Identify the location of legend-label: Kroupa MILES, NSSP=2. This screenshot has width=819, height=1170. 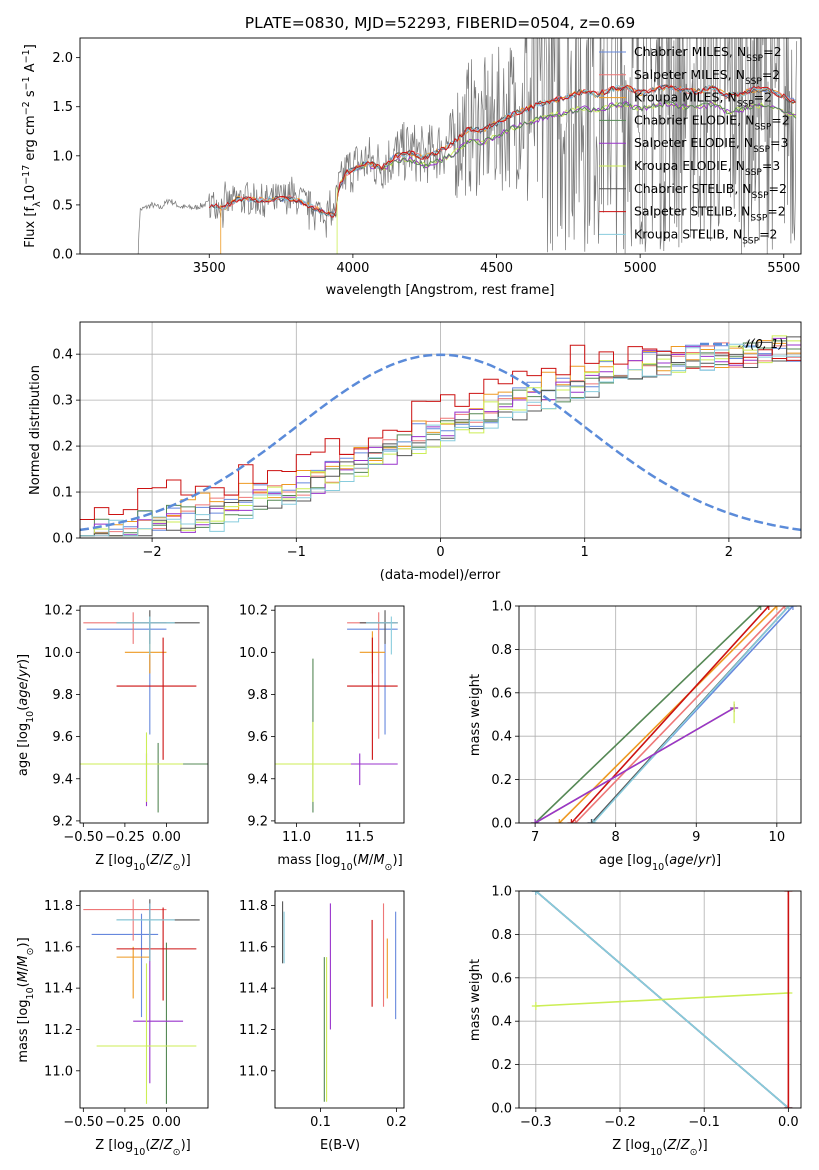
(703, 100).